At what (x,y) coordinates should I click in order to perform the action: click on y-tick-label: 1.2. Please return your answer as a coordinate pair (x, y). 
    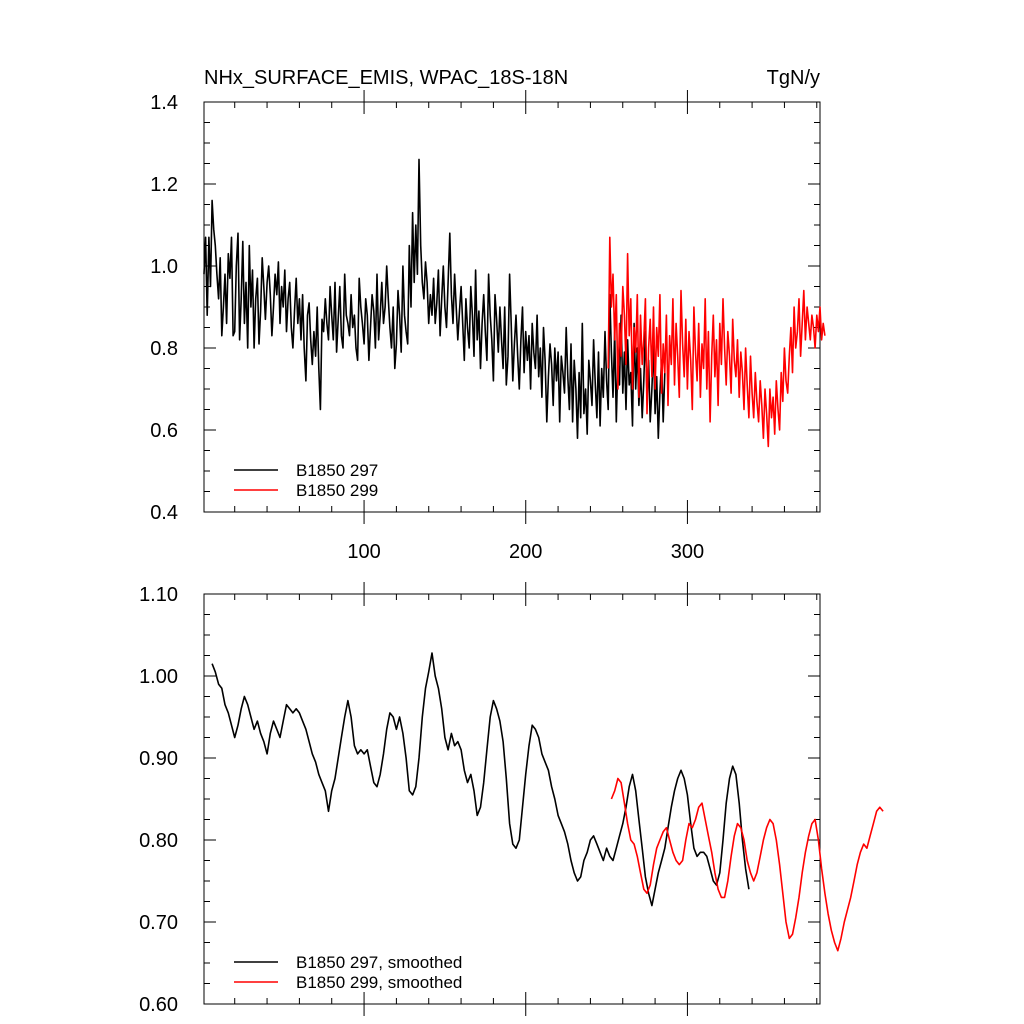
    Looking at the image, I should click on (164, 185).